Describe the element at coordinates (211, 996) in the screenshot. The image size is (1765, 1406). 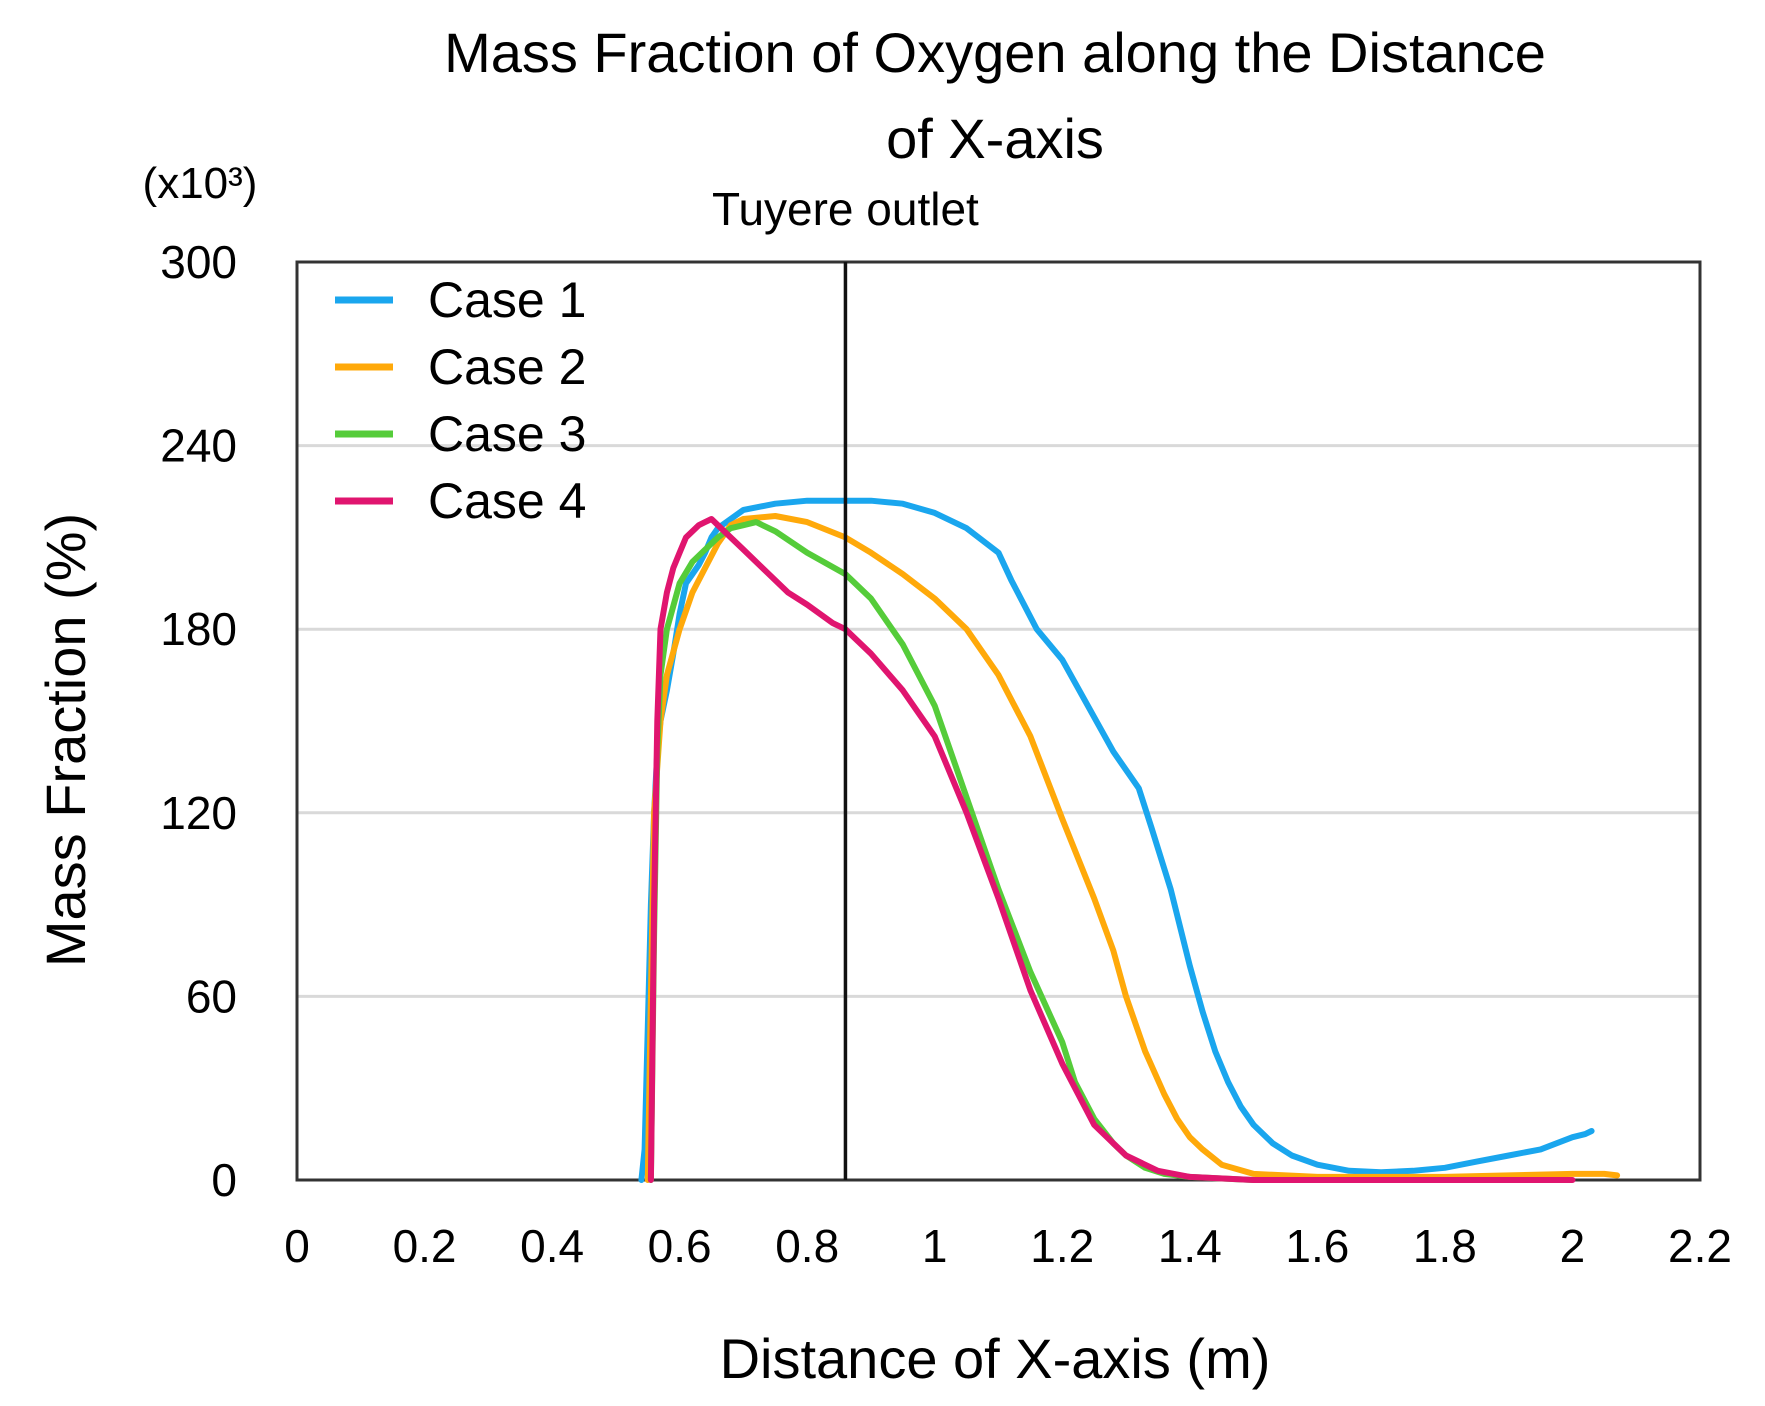
I see `y-tick-label: 60` at that location.